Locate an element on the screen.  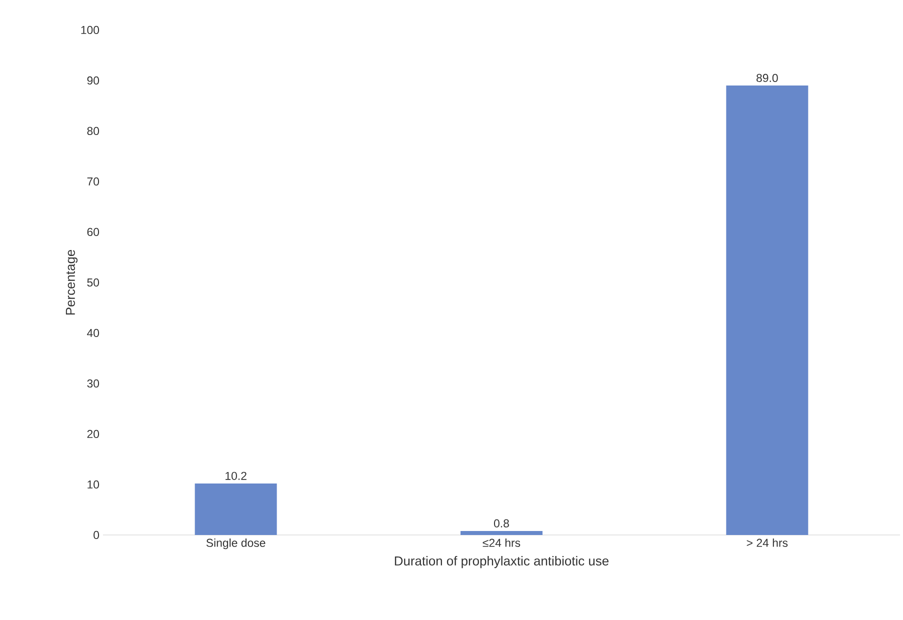
x-tick-label: > 24 hrs is located at coordinates (767, 542).